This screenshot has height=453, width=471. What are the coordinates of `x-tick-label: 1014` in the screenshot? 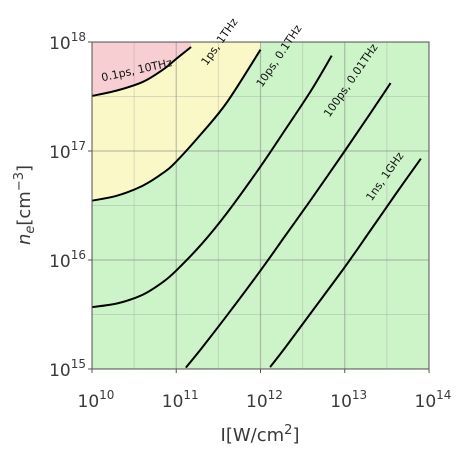 It's located at (433, 400).